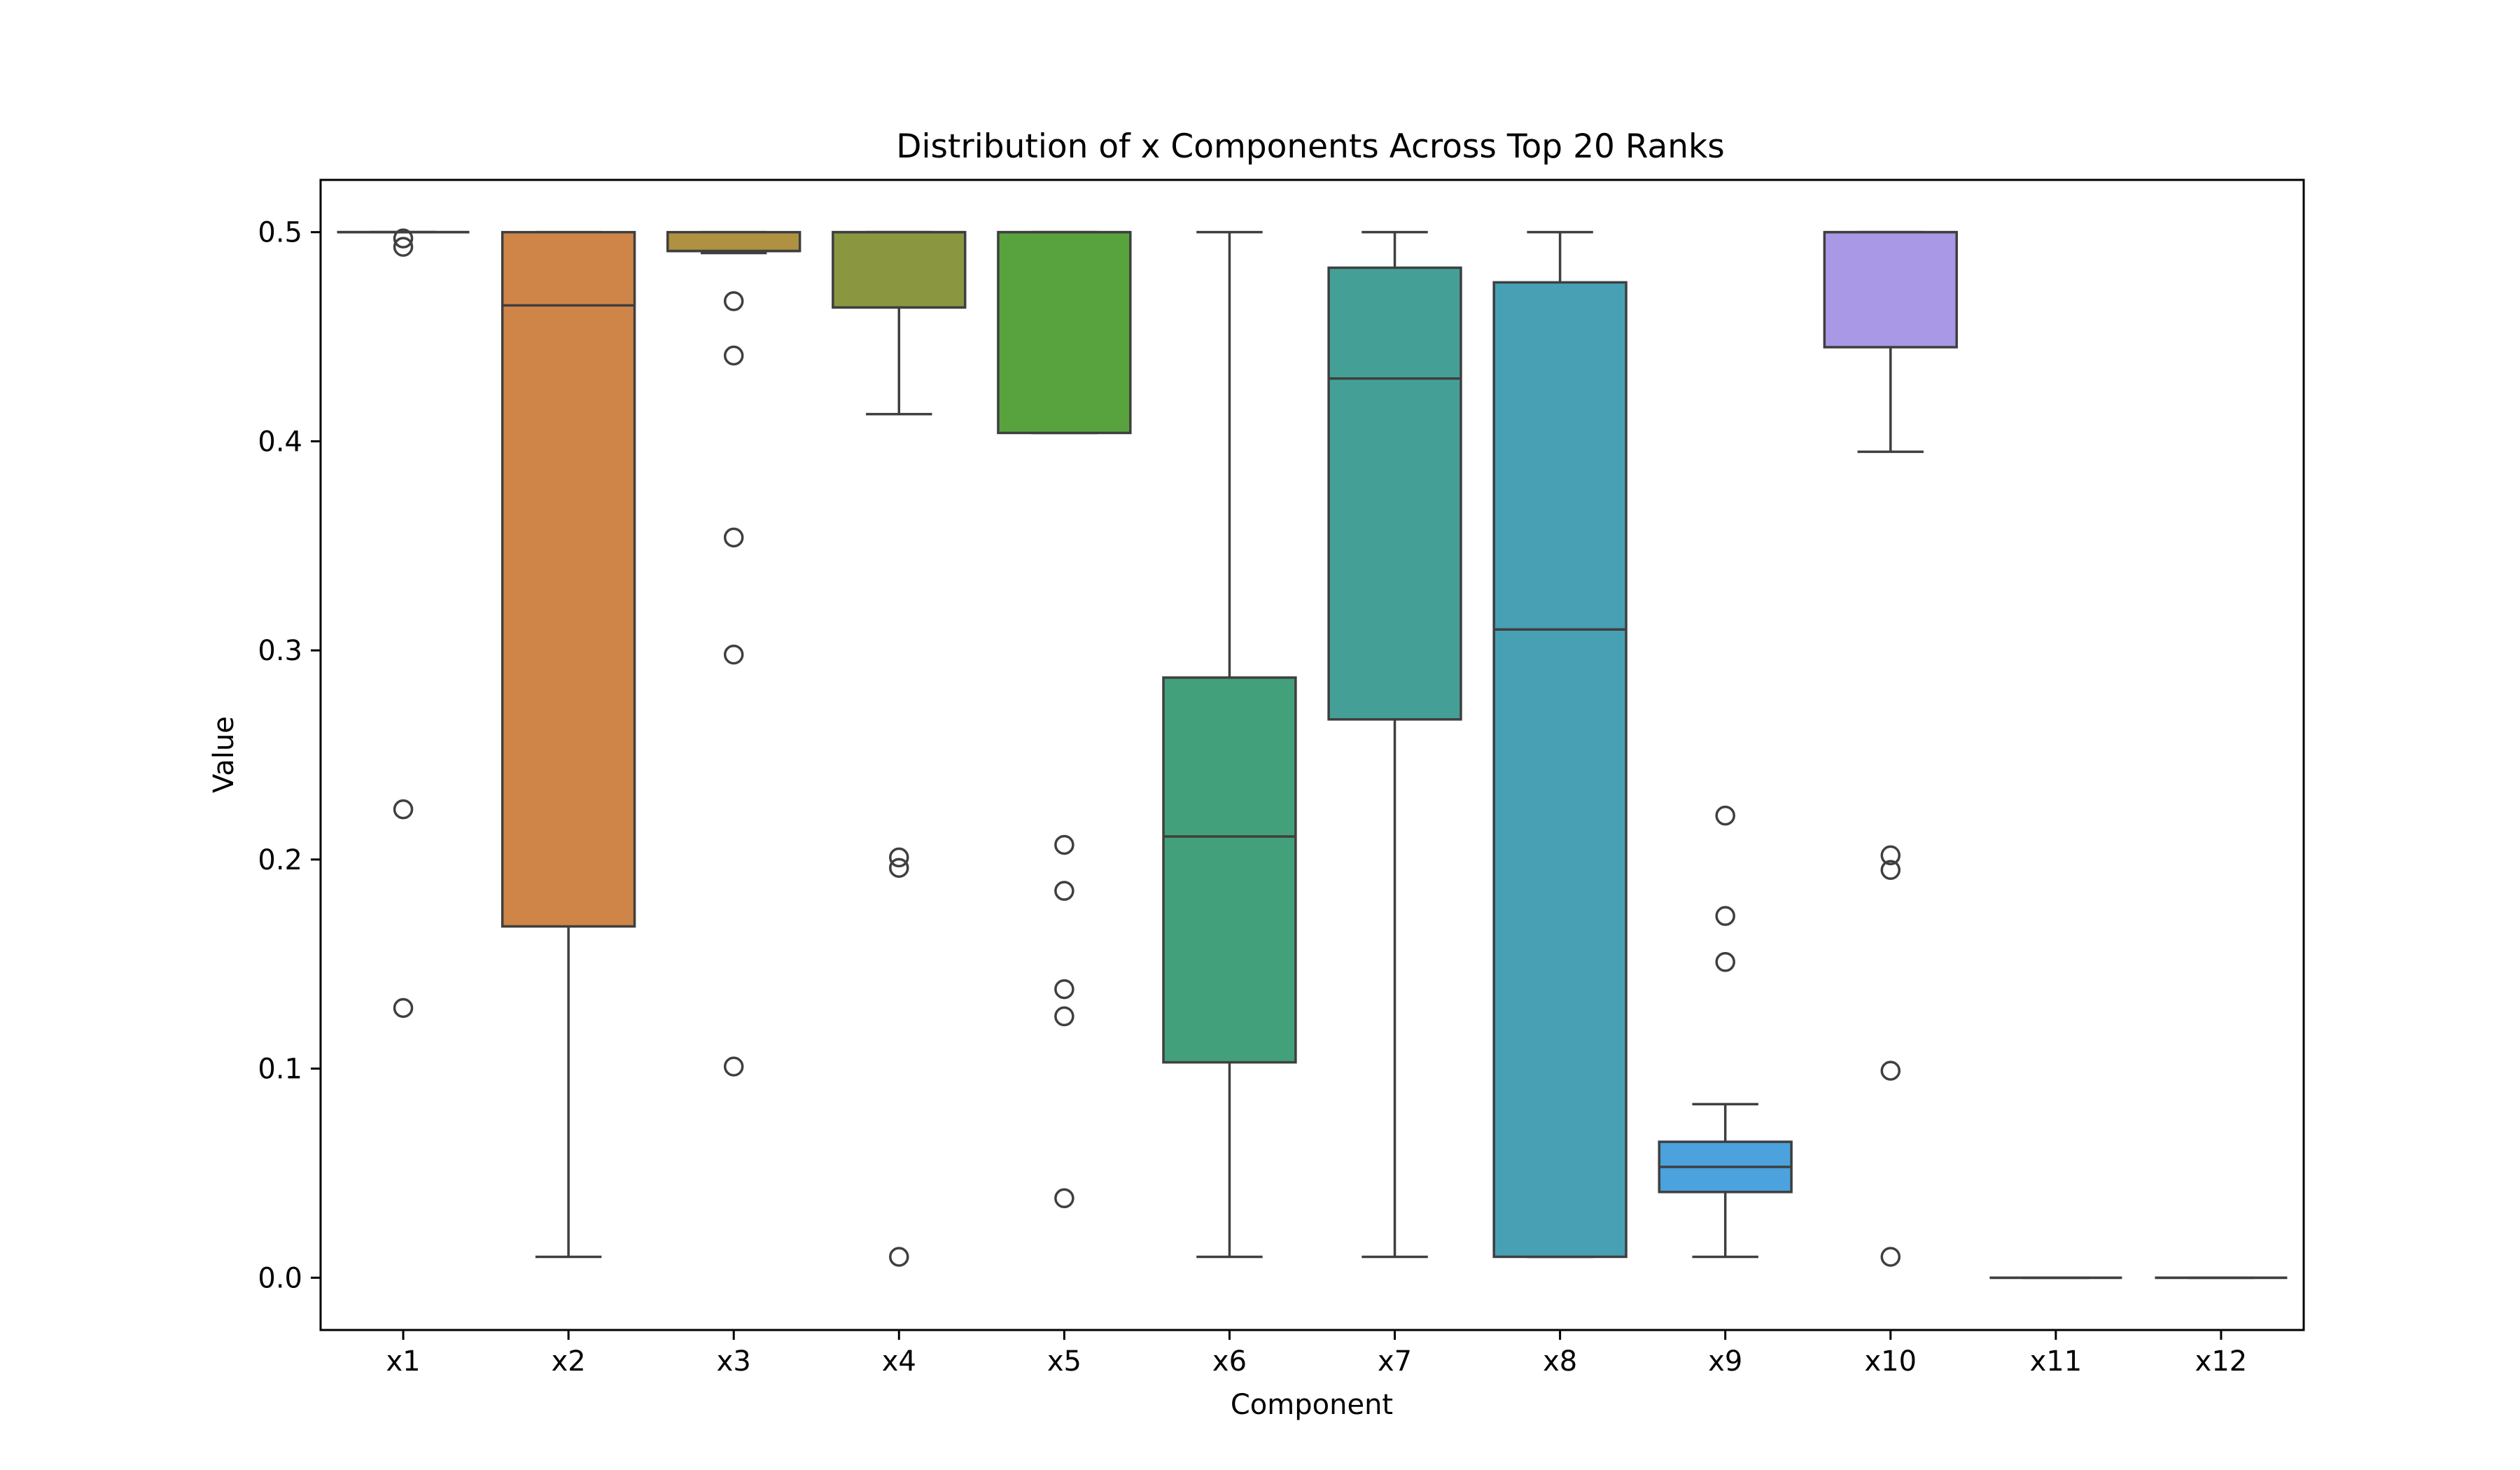 Image resolution: width=2520 pixels, height=1470 pixels. Describe the element at coordinates (1394, 744) in the screenshot. I see `box-x7` at that location.